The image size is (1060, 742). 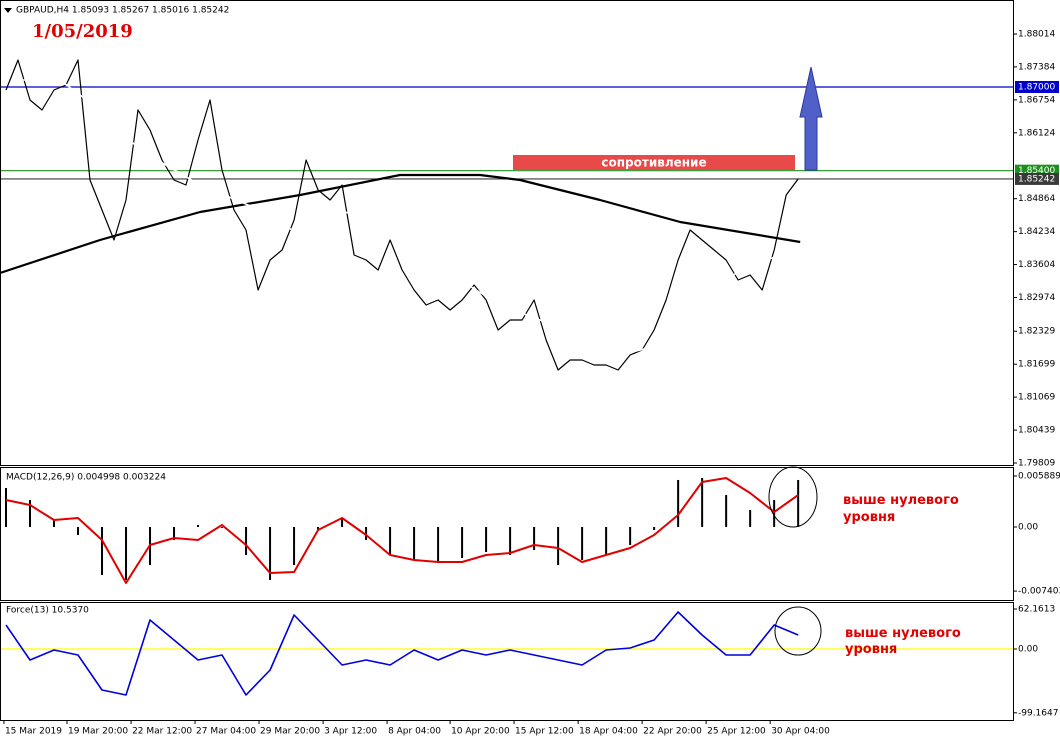 I want to click on x-tick-label: 15 Mar 2019, so click(x=33, y=732).